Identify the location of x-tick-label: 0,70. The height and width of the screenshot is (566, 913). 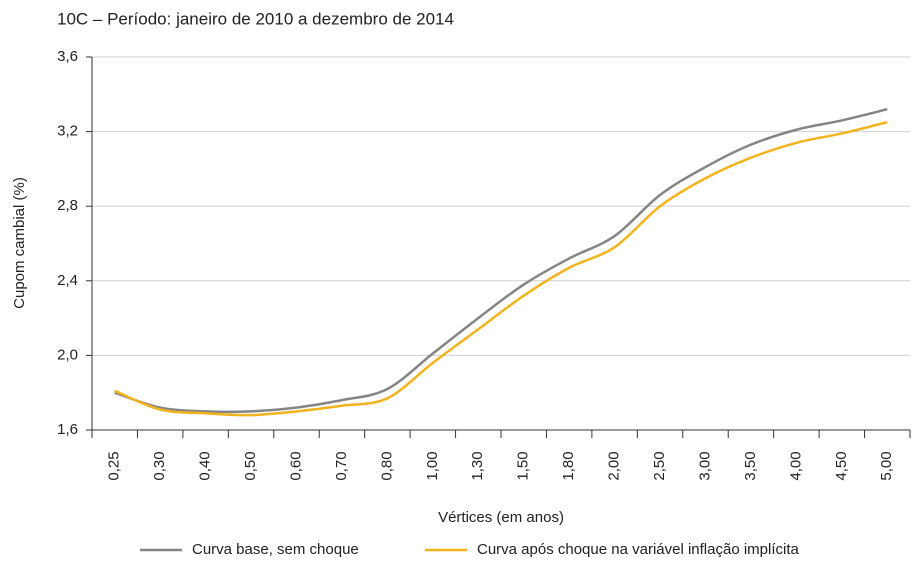
(341, 465).